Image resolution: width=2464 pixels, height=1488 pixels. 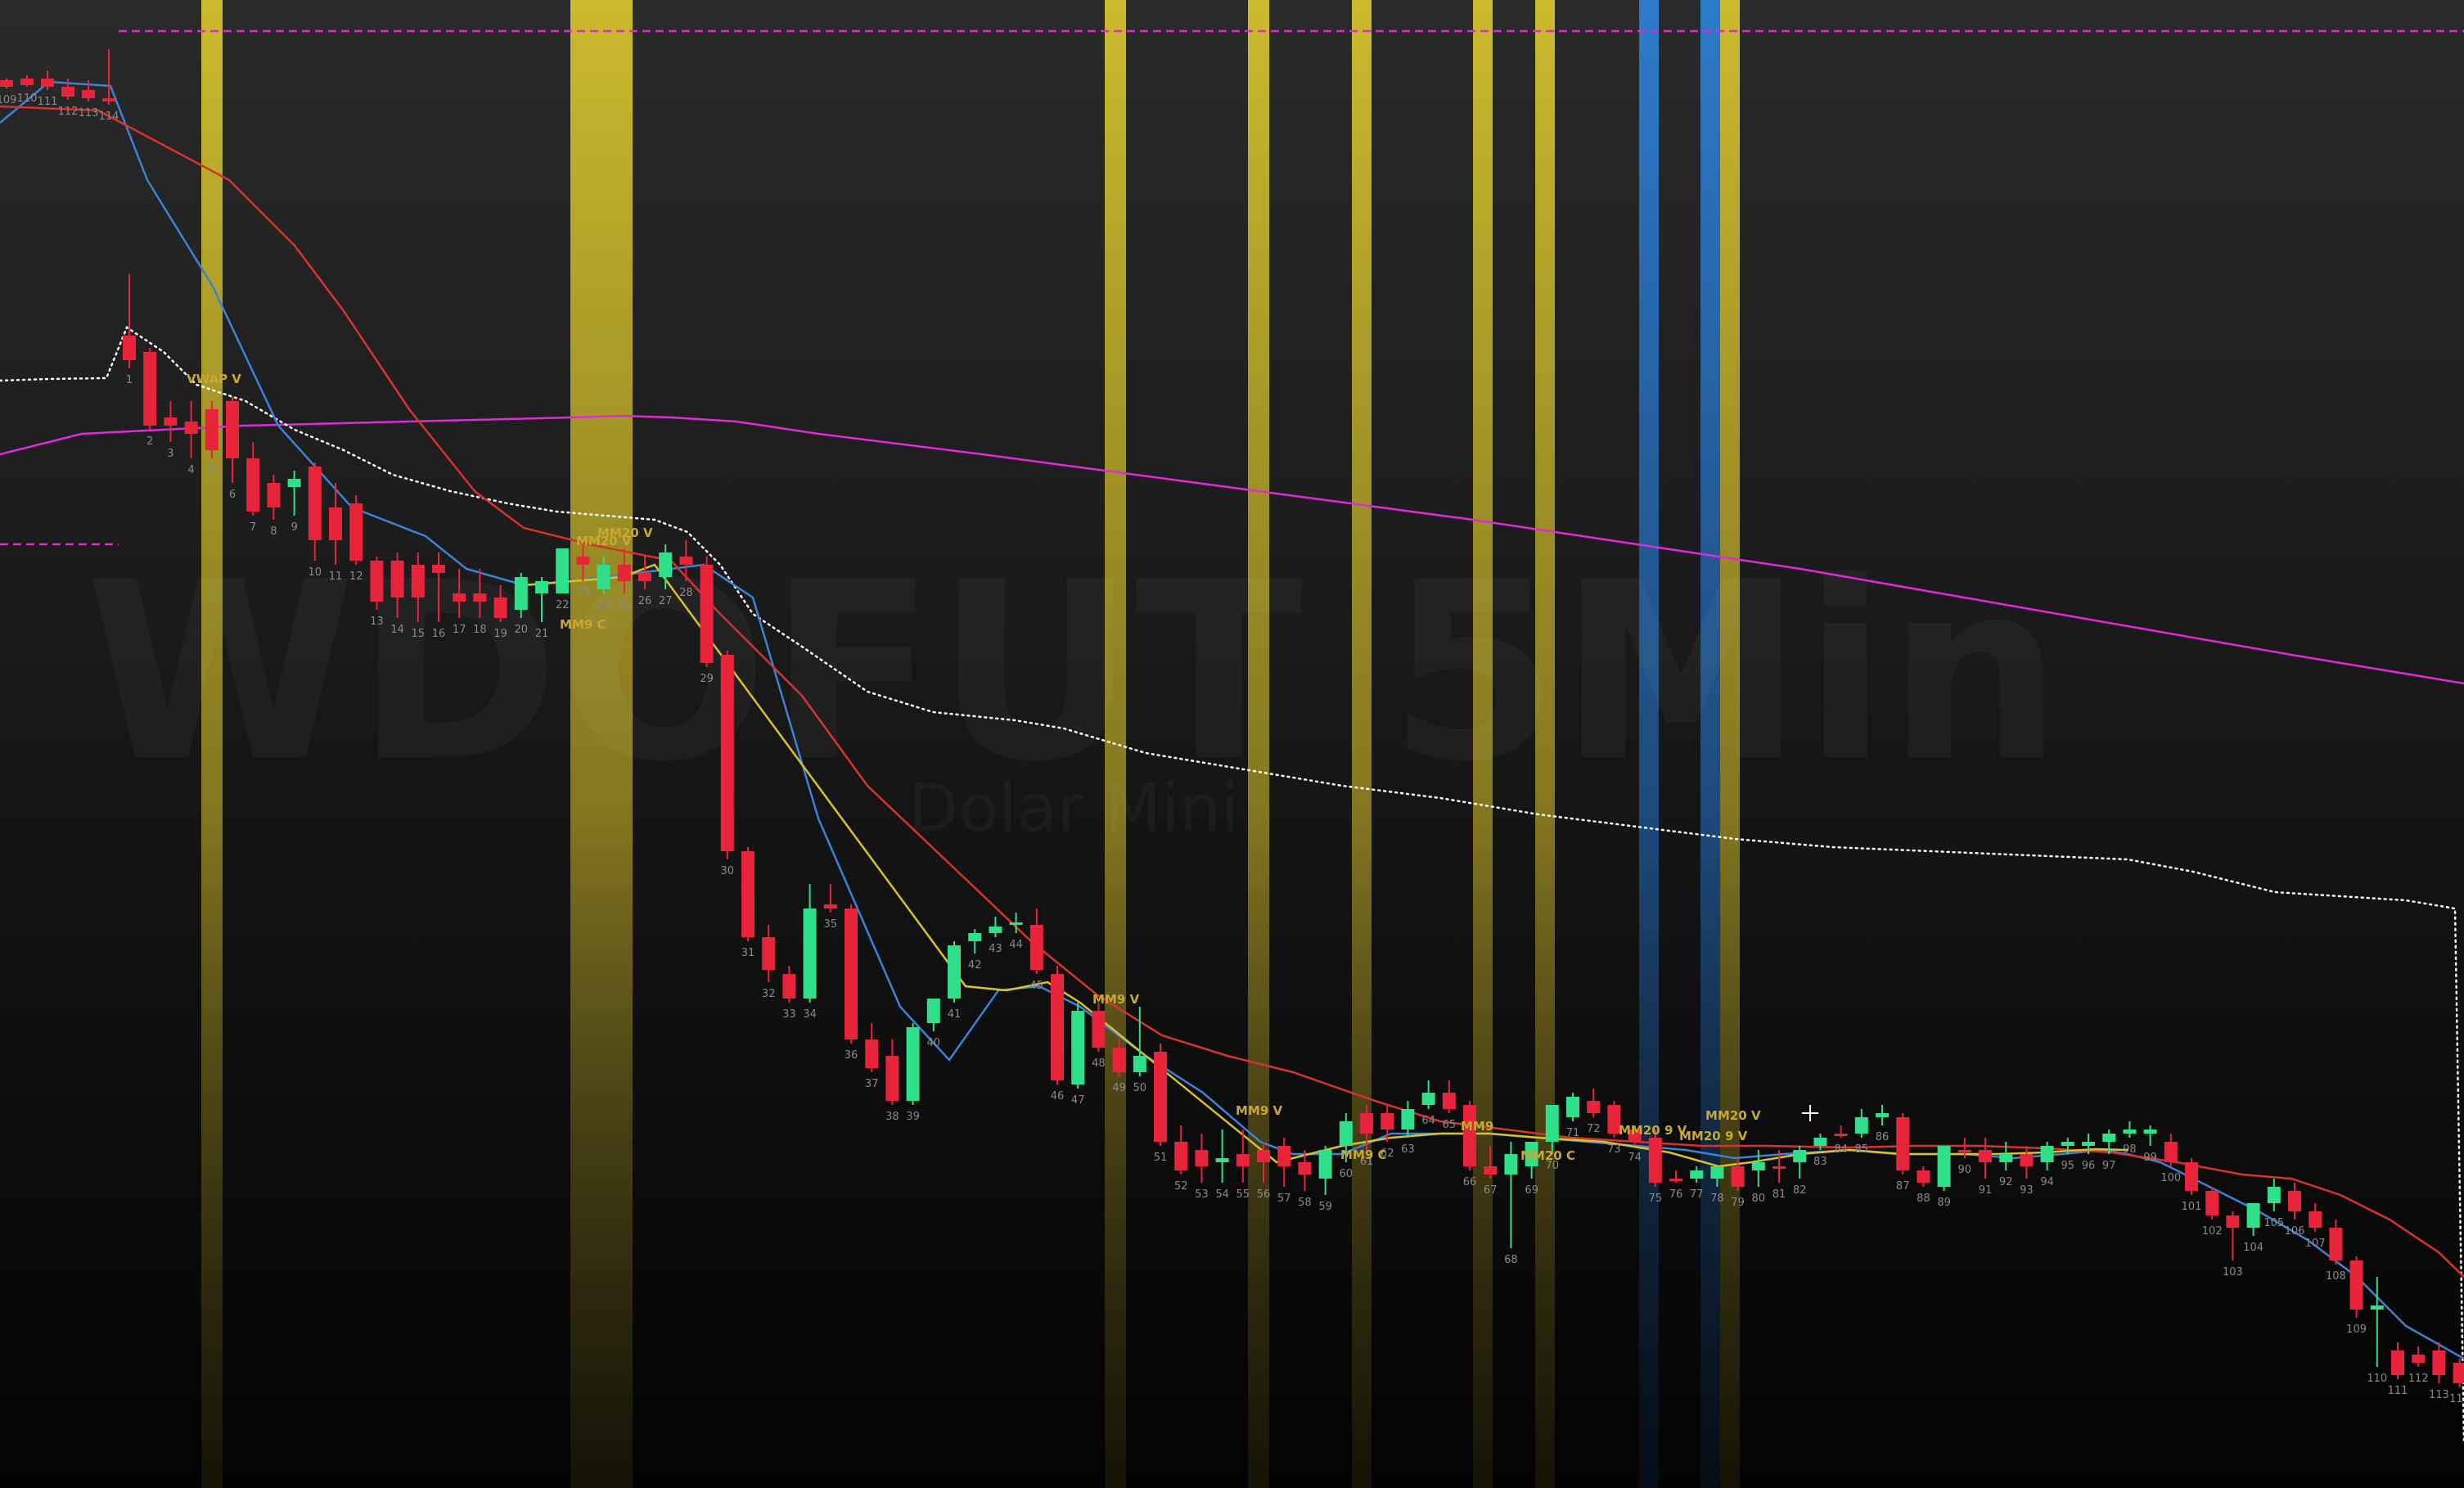 I want to click on candle-number: 48, so click(x=1099, y=1063).